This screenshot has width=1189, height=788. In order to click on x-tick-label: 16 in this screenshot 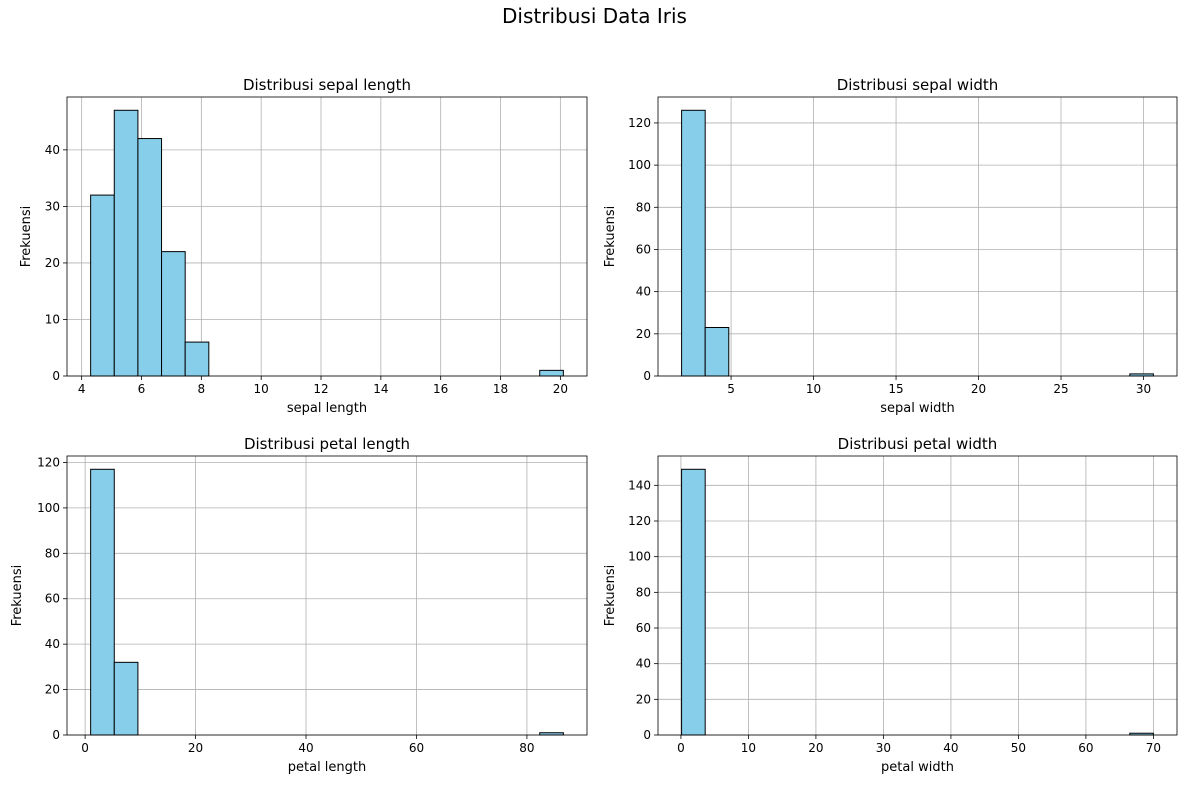, I will do `click(440, 389)`.